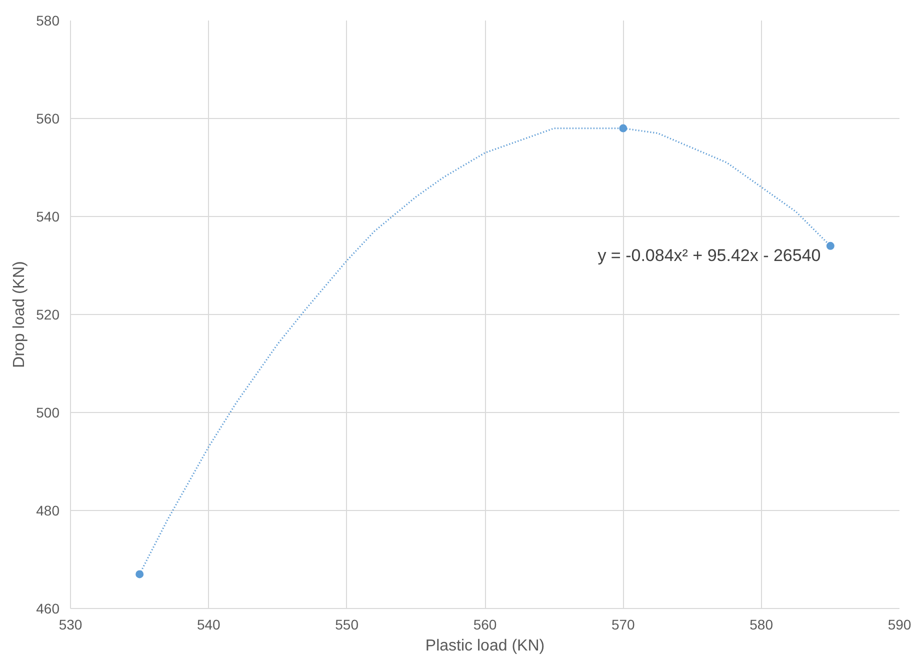  Describe the element at coordinates (48, 510) in the screenshot. I see `y-tick-label: 480` at that location.